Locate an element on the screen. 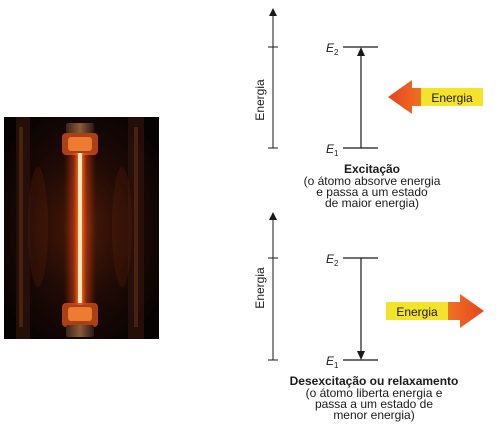  excitation-caption-line: (o átomo absorve energia is located at coordinates (372, 181).